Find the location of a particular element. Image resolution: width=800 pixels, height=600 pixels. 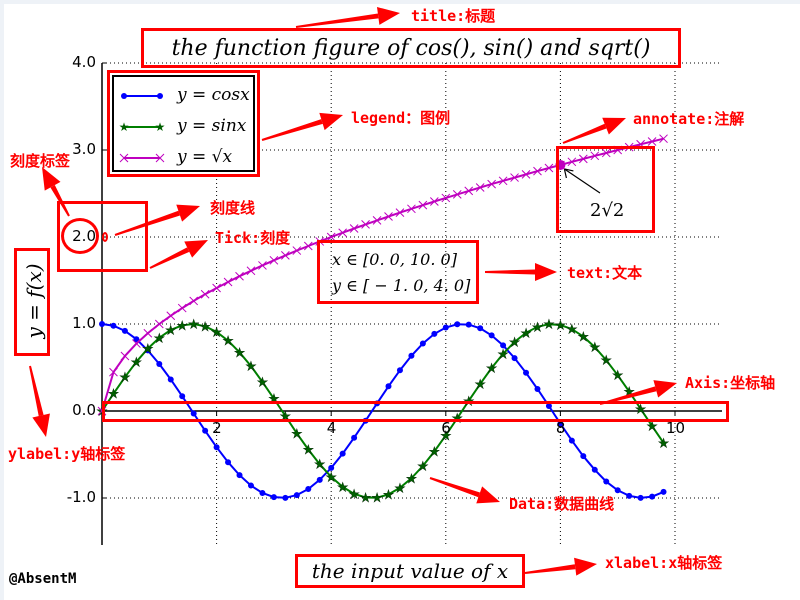

annotation-tick-label: 刻度标签 is located at coordinates (40, 161).